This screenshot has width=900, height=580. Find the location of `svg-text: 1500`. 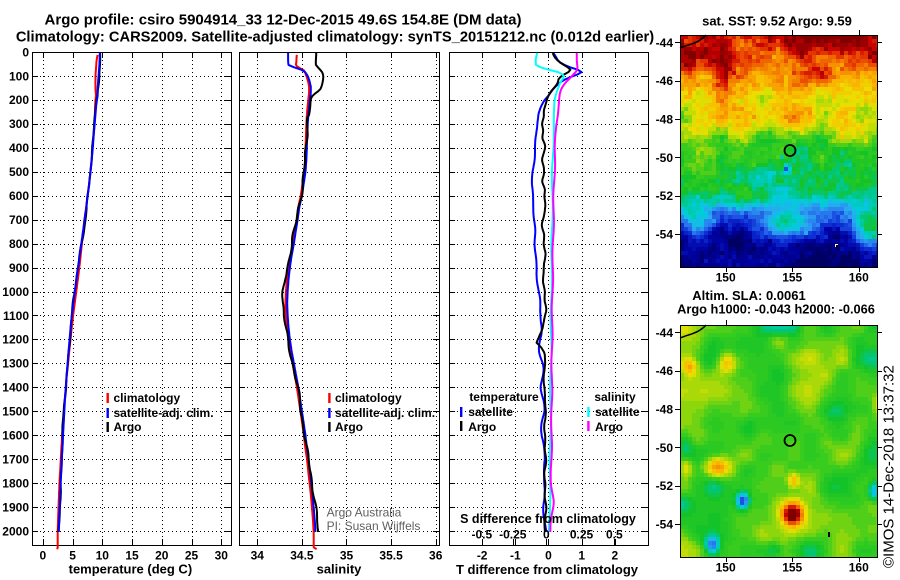

svg-text: 1500 is located at coordinates (15, 412).